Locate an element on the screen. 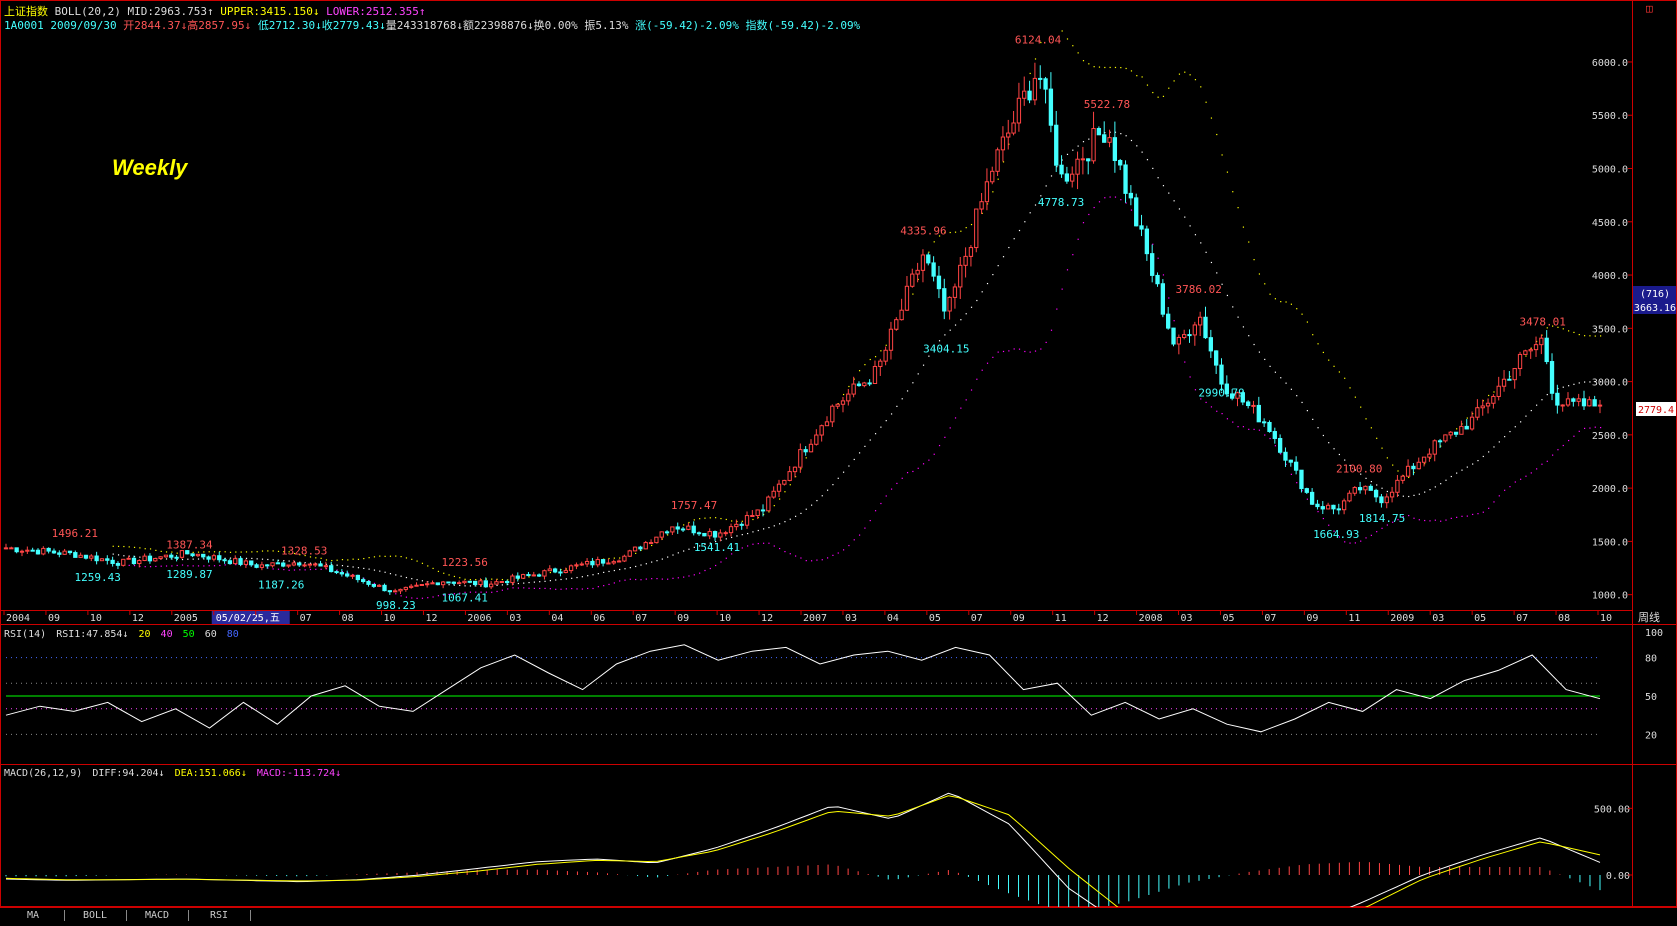 This screenshot has height=926, width=1677. high-annotation: 1496.21 is located at coordinates (75, 533).